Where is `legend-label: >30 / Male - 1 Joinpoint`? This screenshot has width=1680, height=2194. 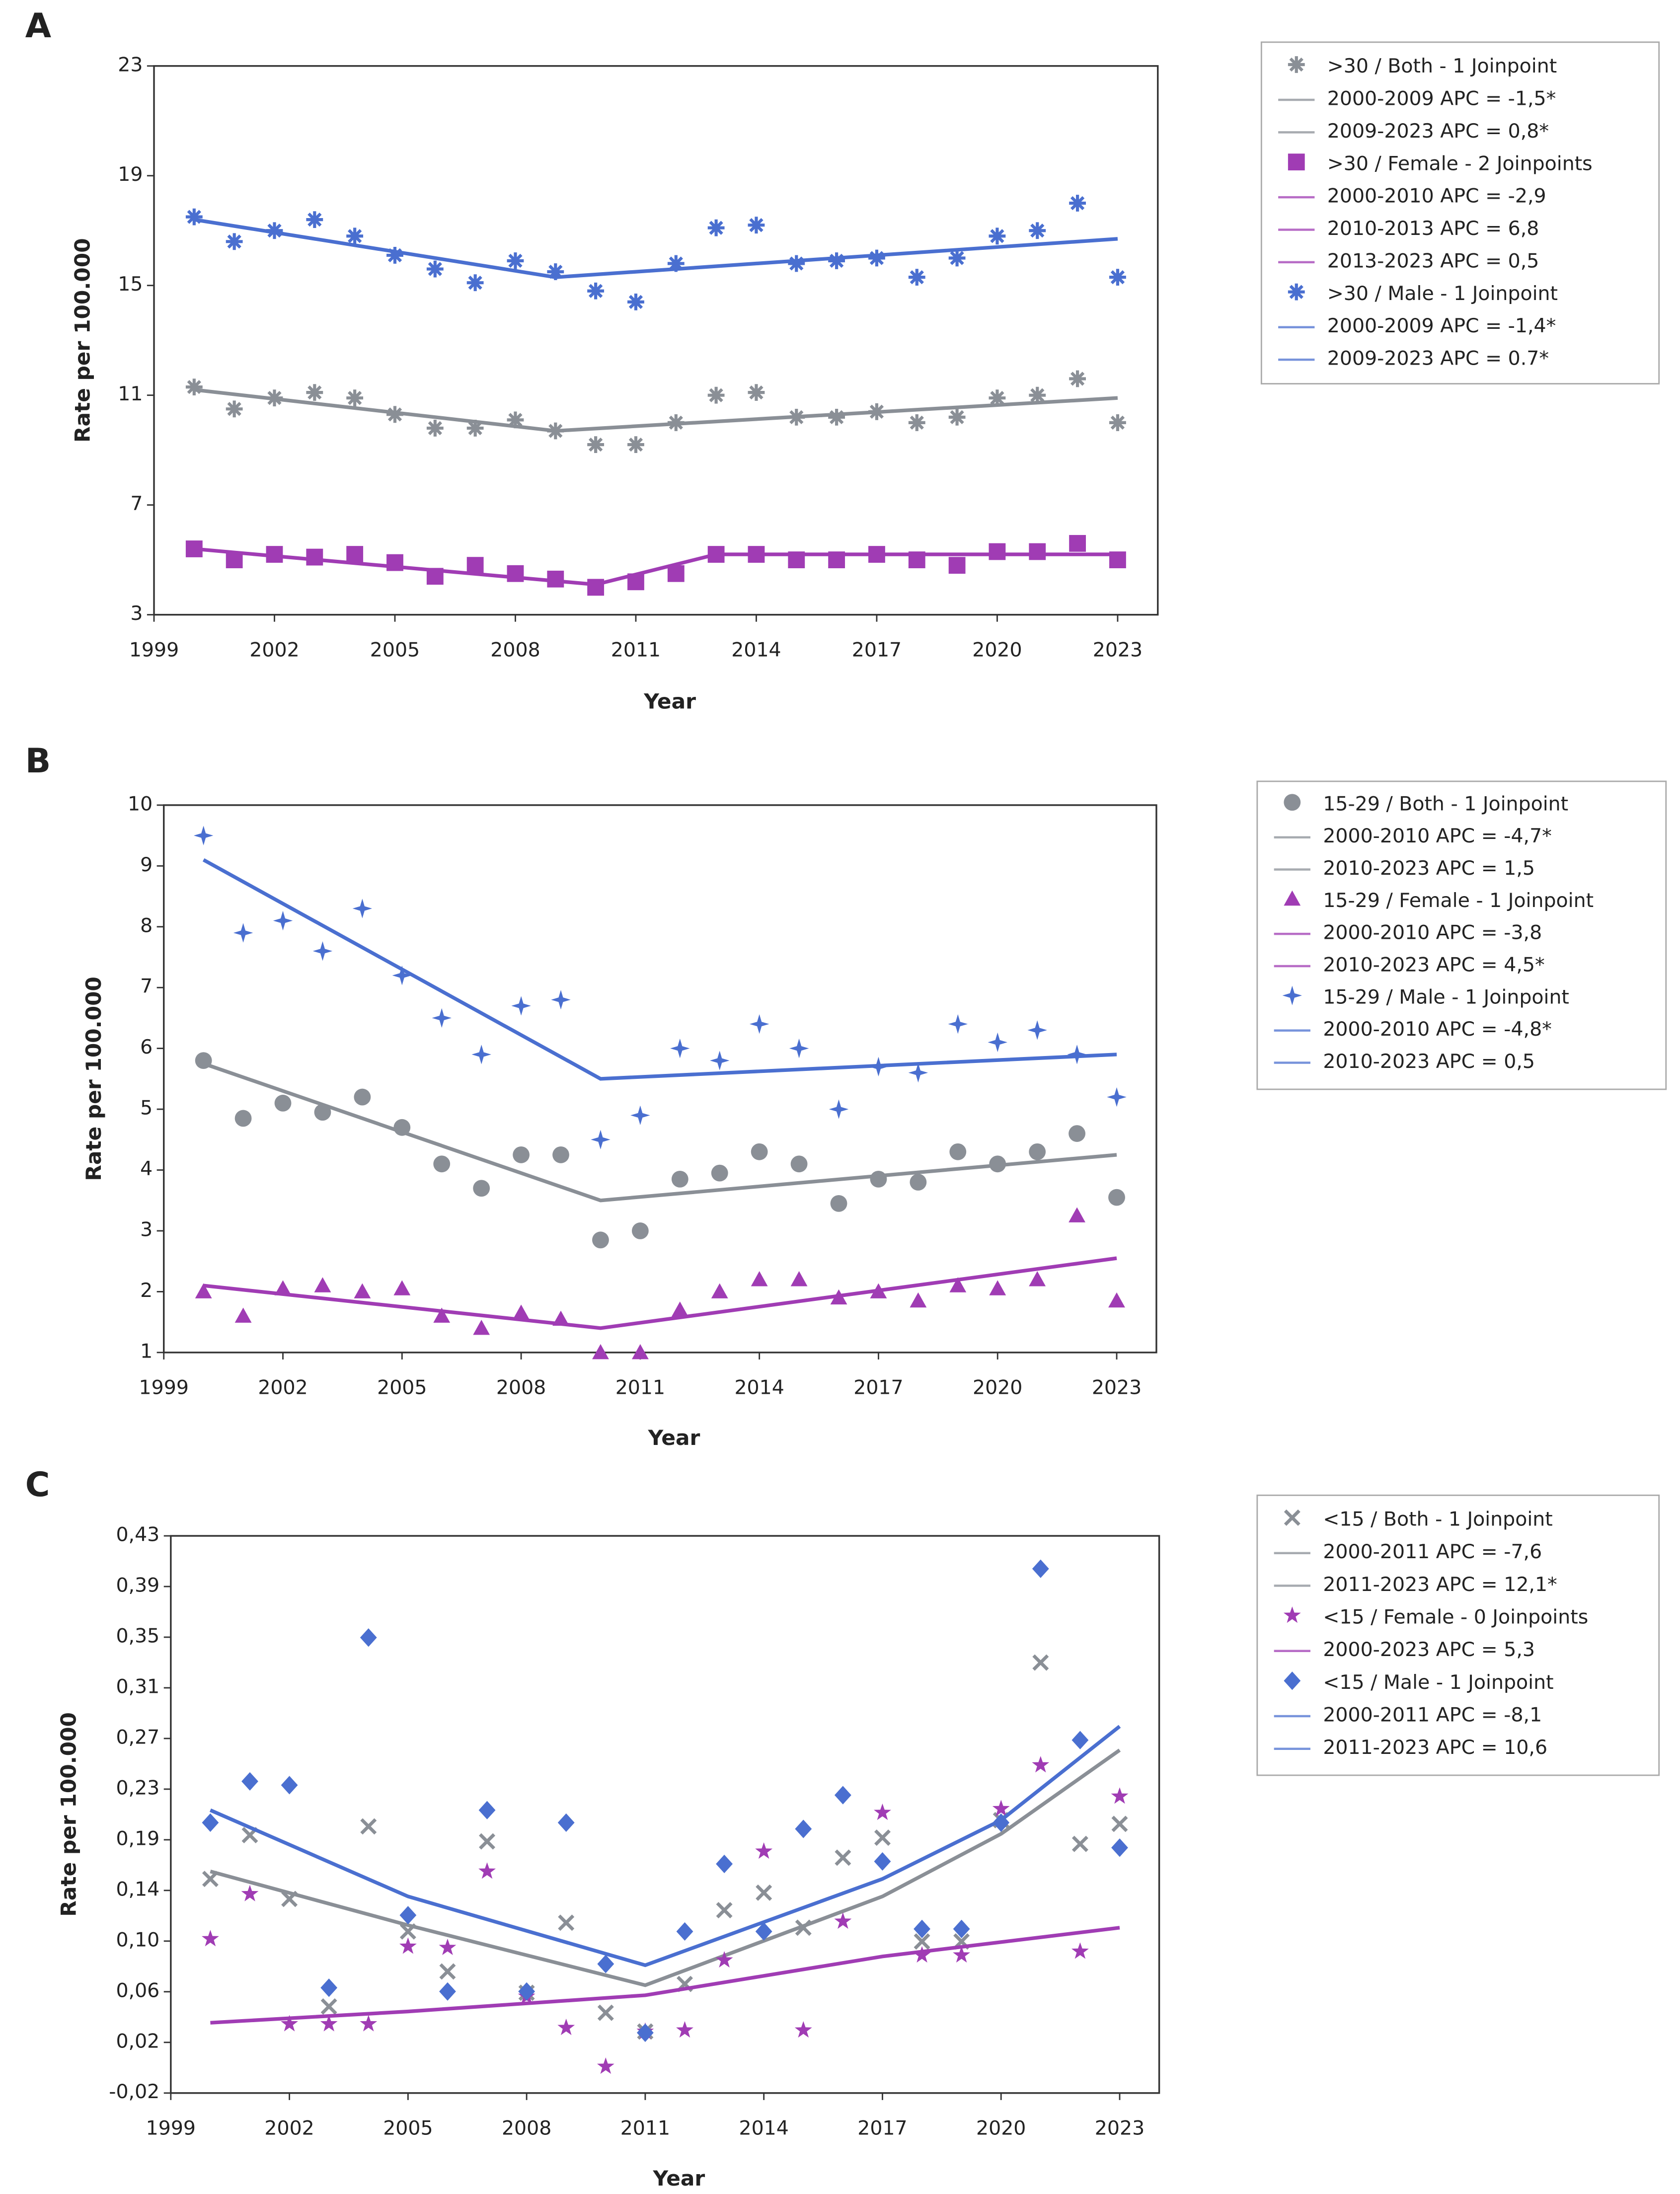
legend-label: >30 / Male - 1 Joinpoint is located at coordinates (1442, 293).